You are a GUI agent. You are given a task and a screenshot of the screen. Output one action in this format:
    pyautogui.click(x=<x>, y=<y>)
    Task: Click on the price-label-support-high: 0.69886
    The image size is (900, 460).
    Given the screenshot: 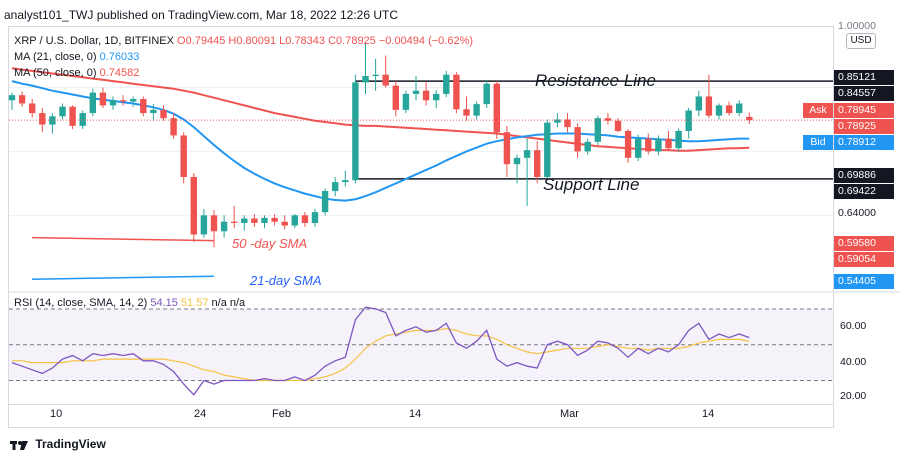 What is the action you would take?
    pyautogui.click(x=864, y=175)
    